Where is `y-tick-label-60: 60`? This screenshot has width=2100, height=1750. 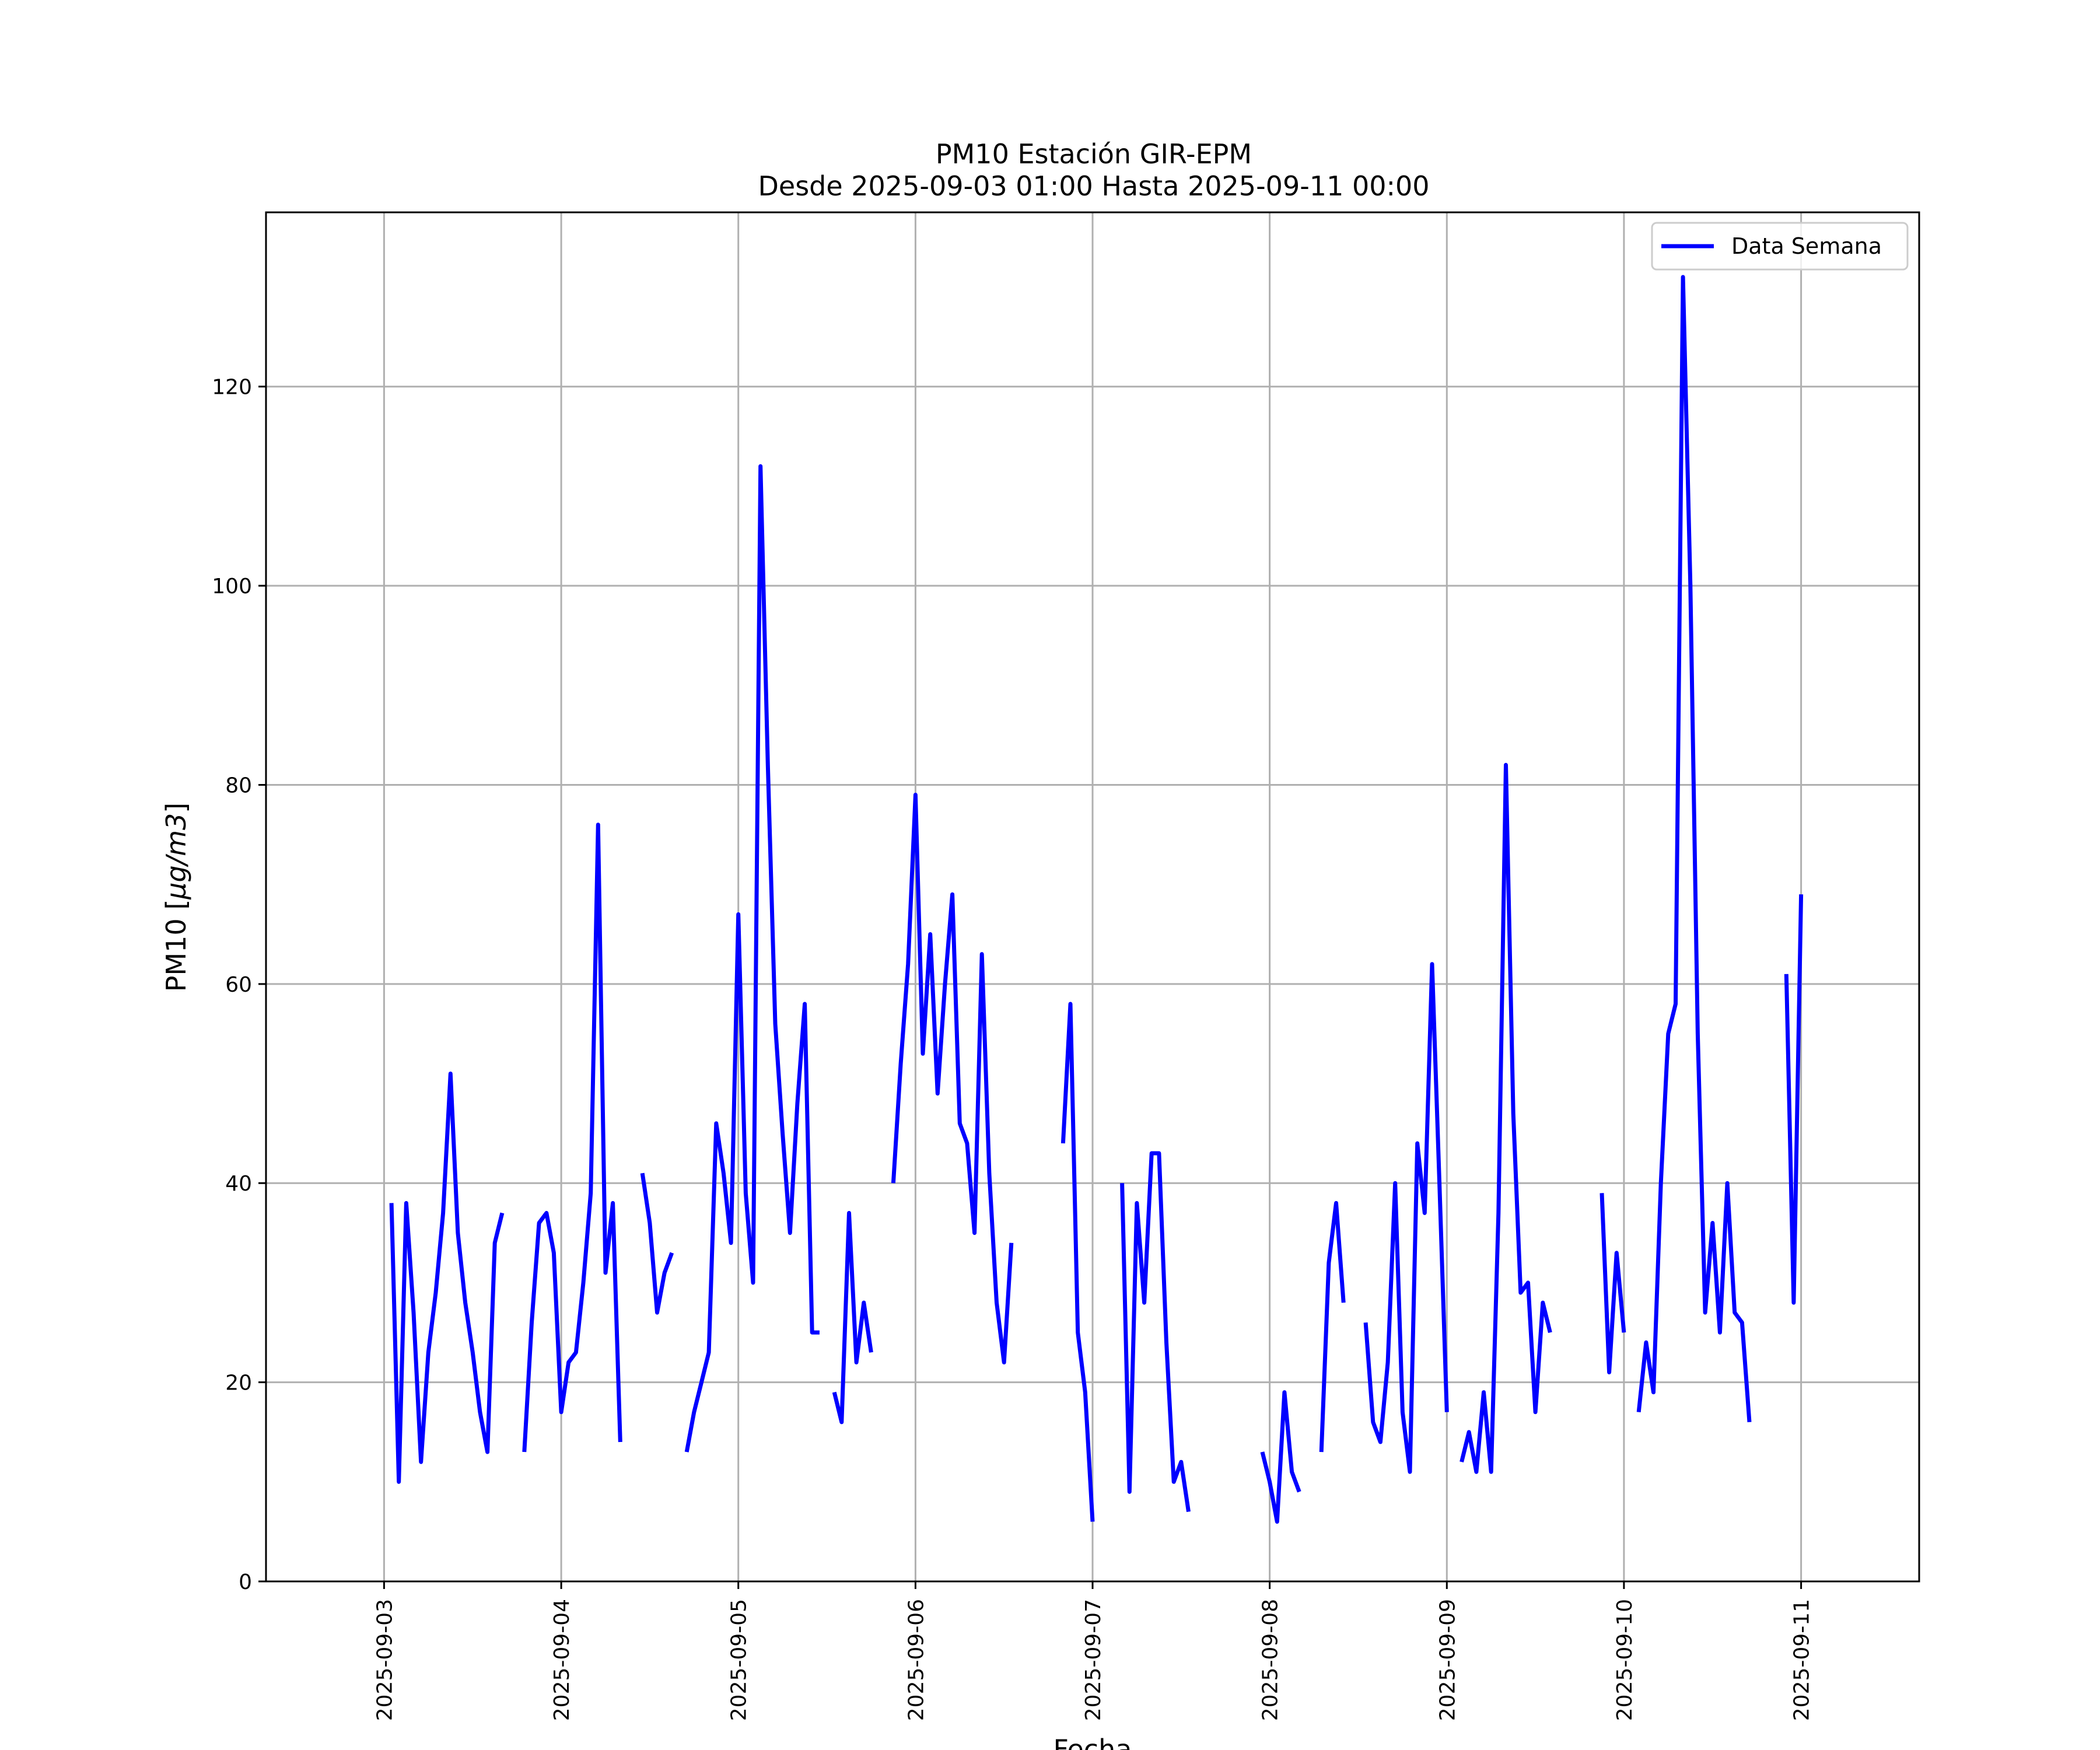
y-tick-label-60: 60 is located at coordinates (238, 985).